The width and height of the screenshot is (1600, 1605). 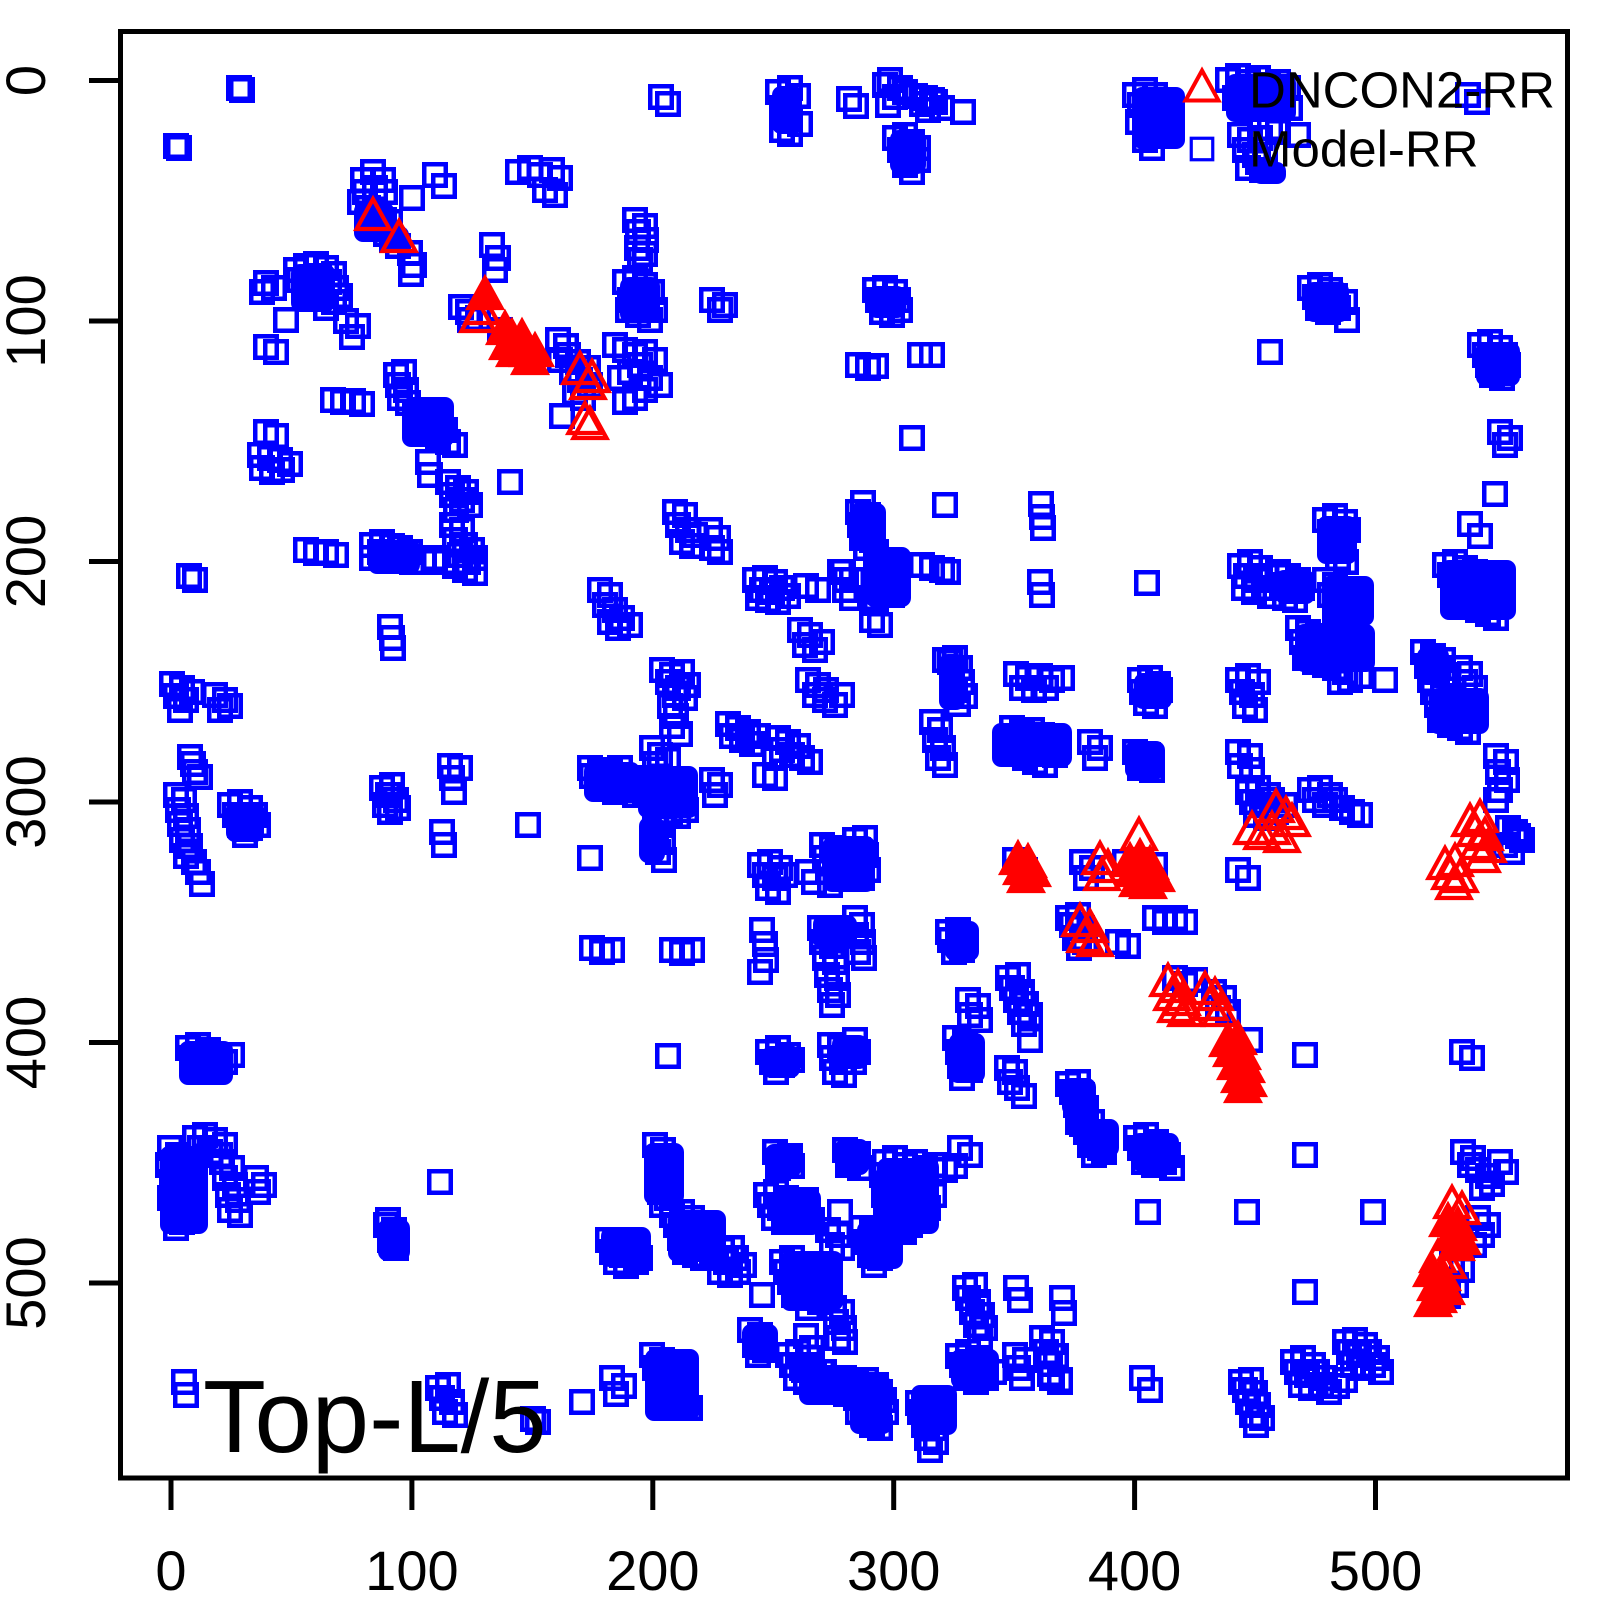 I want to click on svg-text: DNCON2-RR, so click(x=1402, y=90).